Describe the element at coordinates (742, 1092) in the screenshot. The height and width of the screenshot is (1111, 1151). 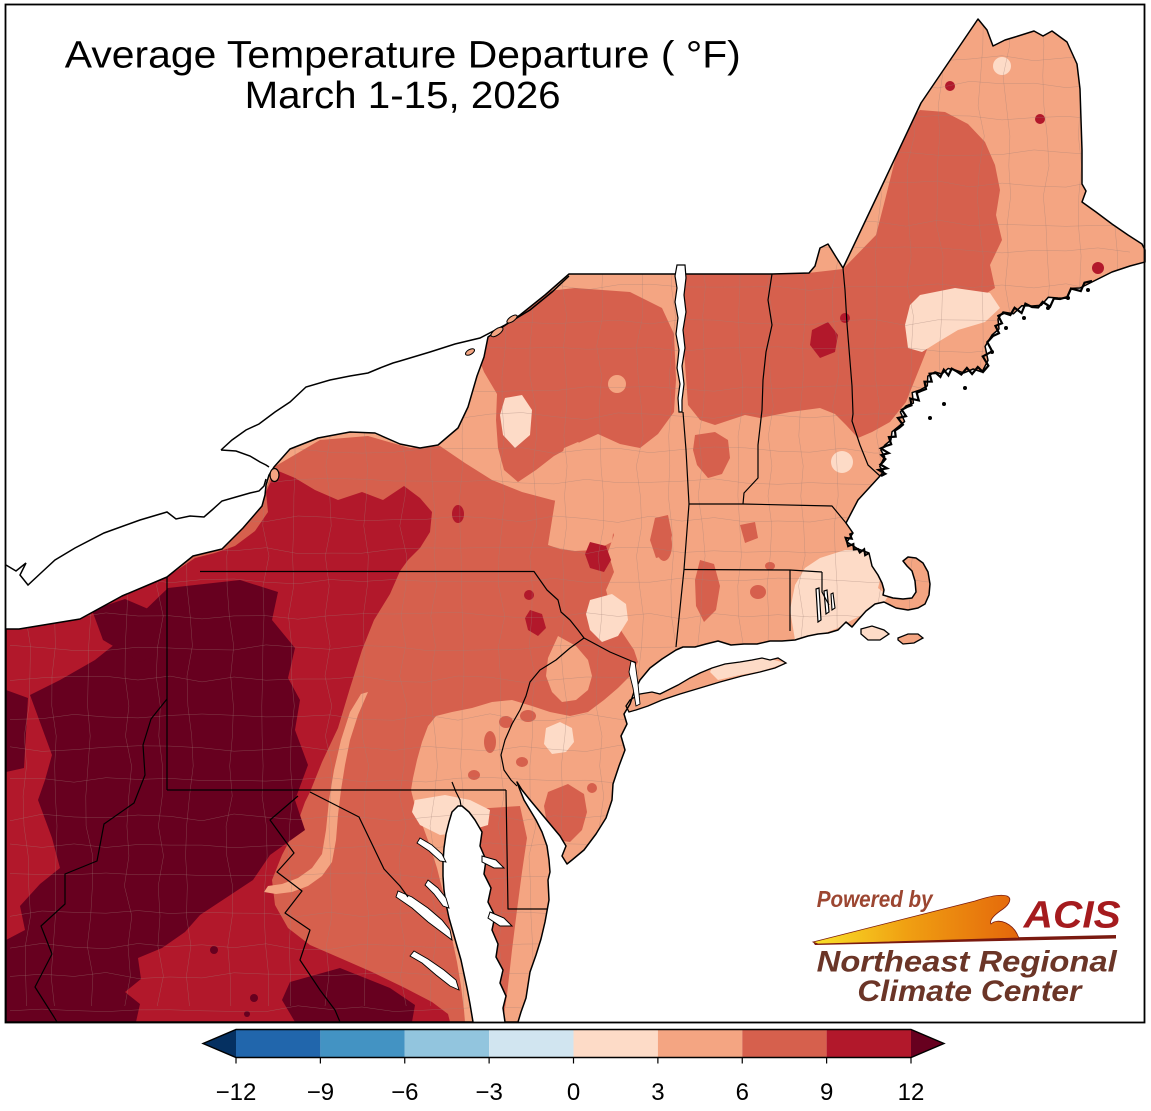
I see `svg-text: 6` at that location.